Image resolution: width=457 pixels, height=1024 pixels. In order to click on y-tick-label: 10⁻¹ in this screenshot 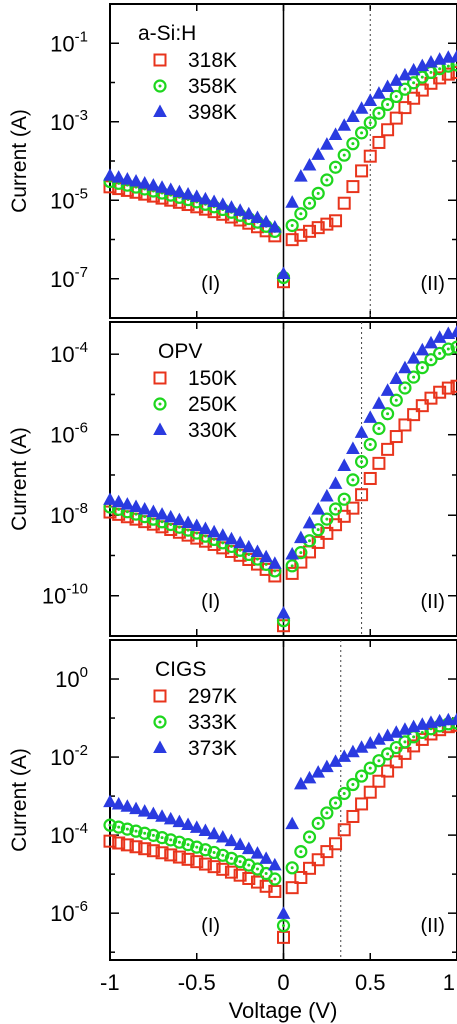, I will do `click(69, 42)`.